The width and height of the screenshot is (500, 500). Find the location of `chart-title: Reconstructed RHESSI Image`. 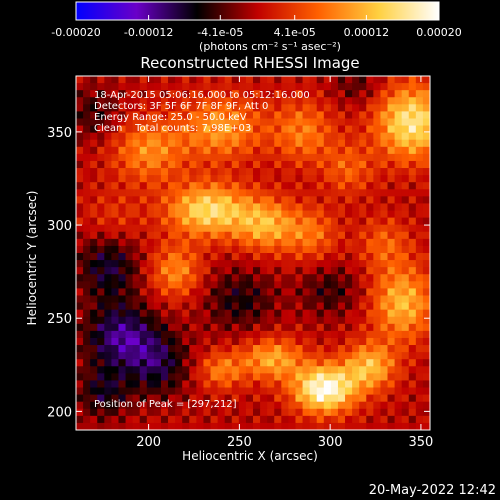

chart-title: Reconstructed RHESSI Image is located at coordinates (249, 63).